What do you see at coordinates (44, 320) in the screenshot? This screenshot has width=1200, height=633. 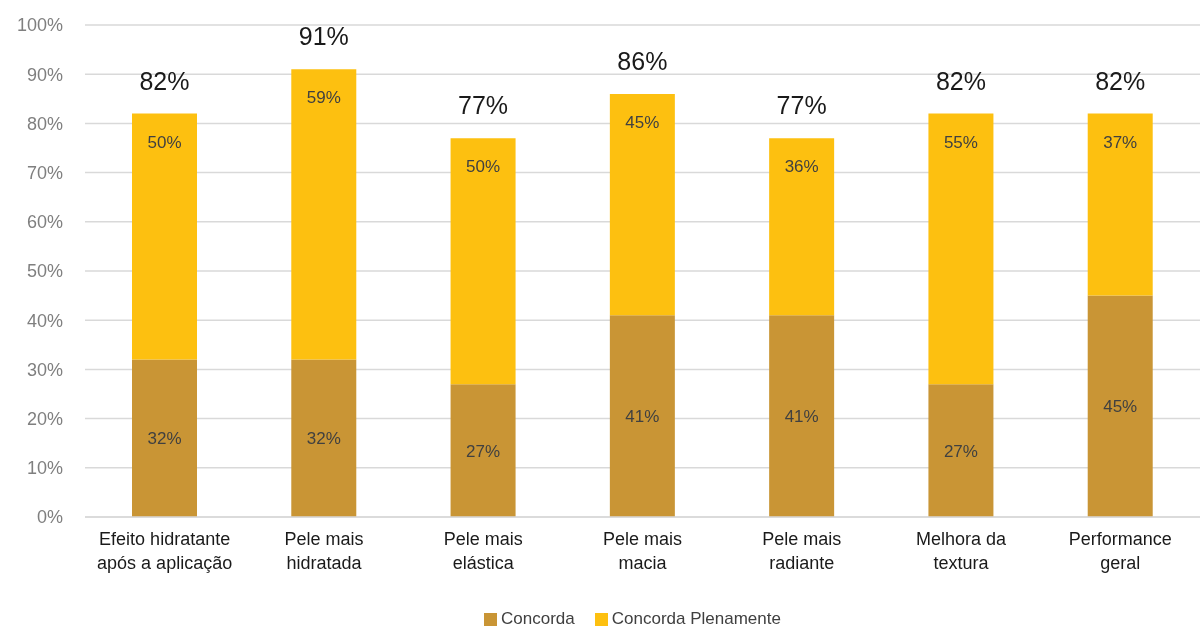 I see `y-tick-label: 40%` at bounding box center [44, 320].